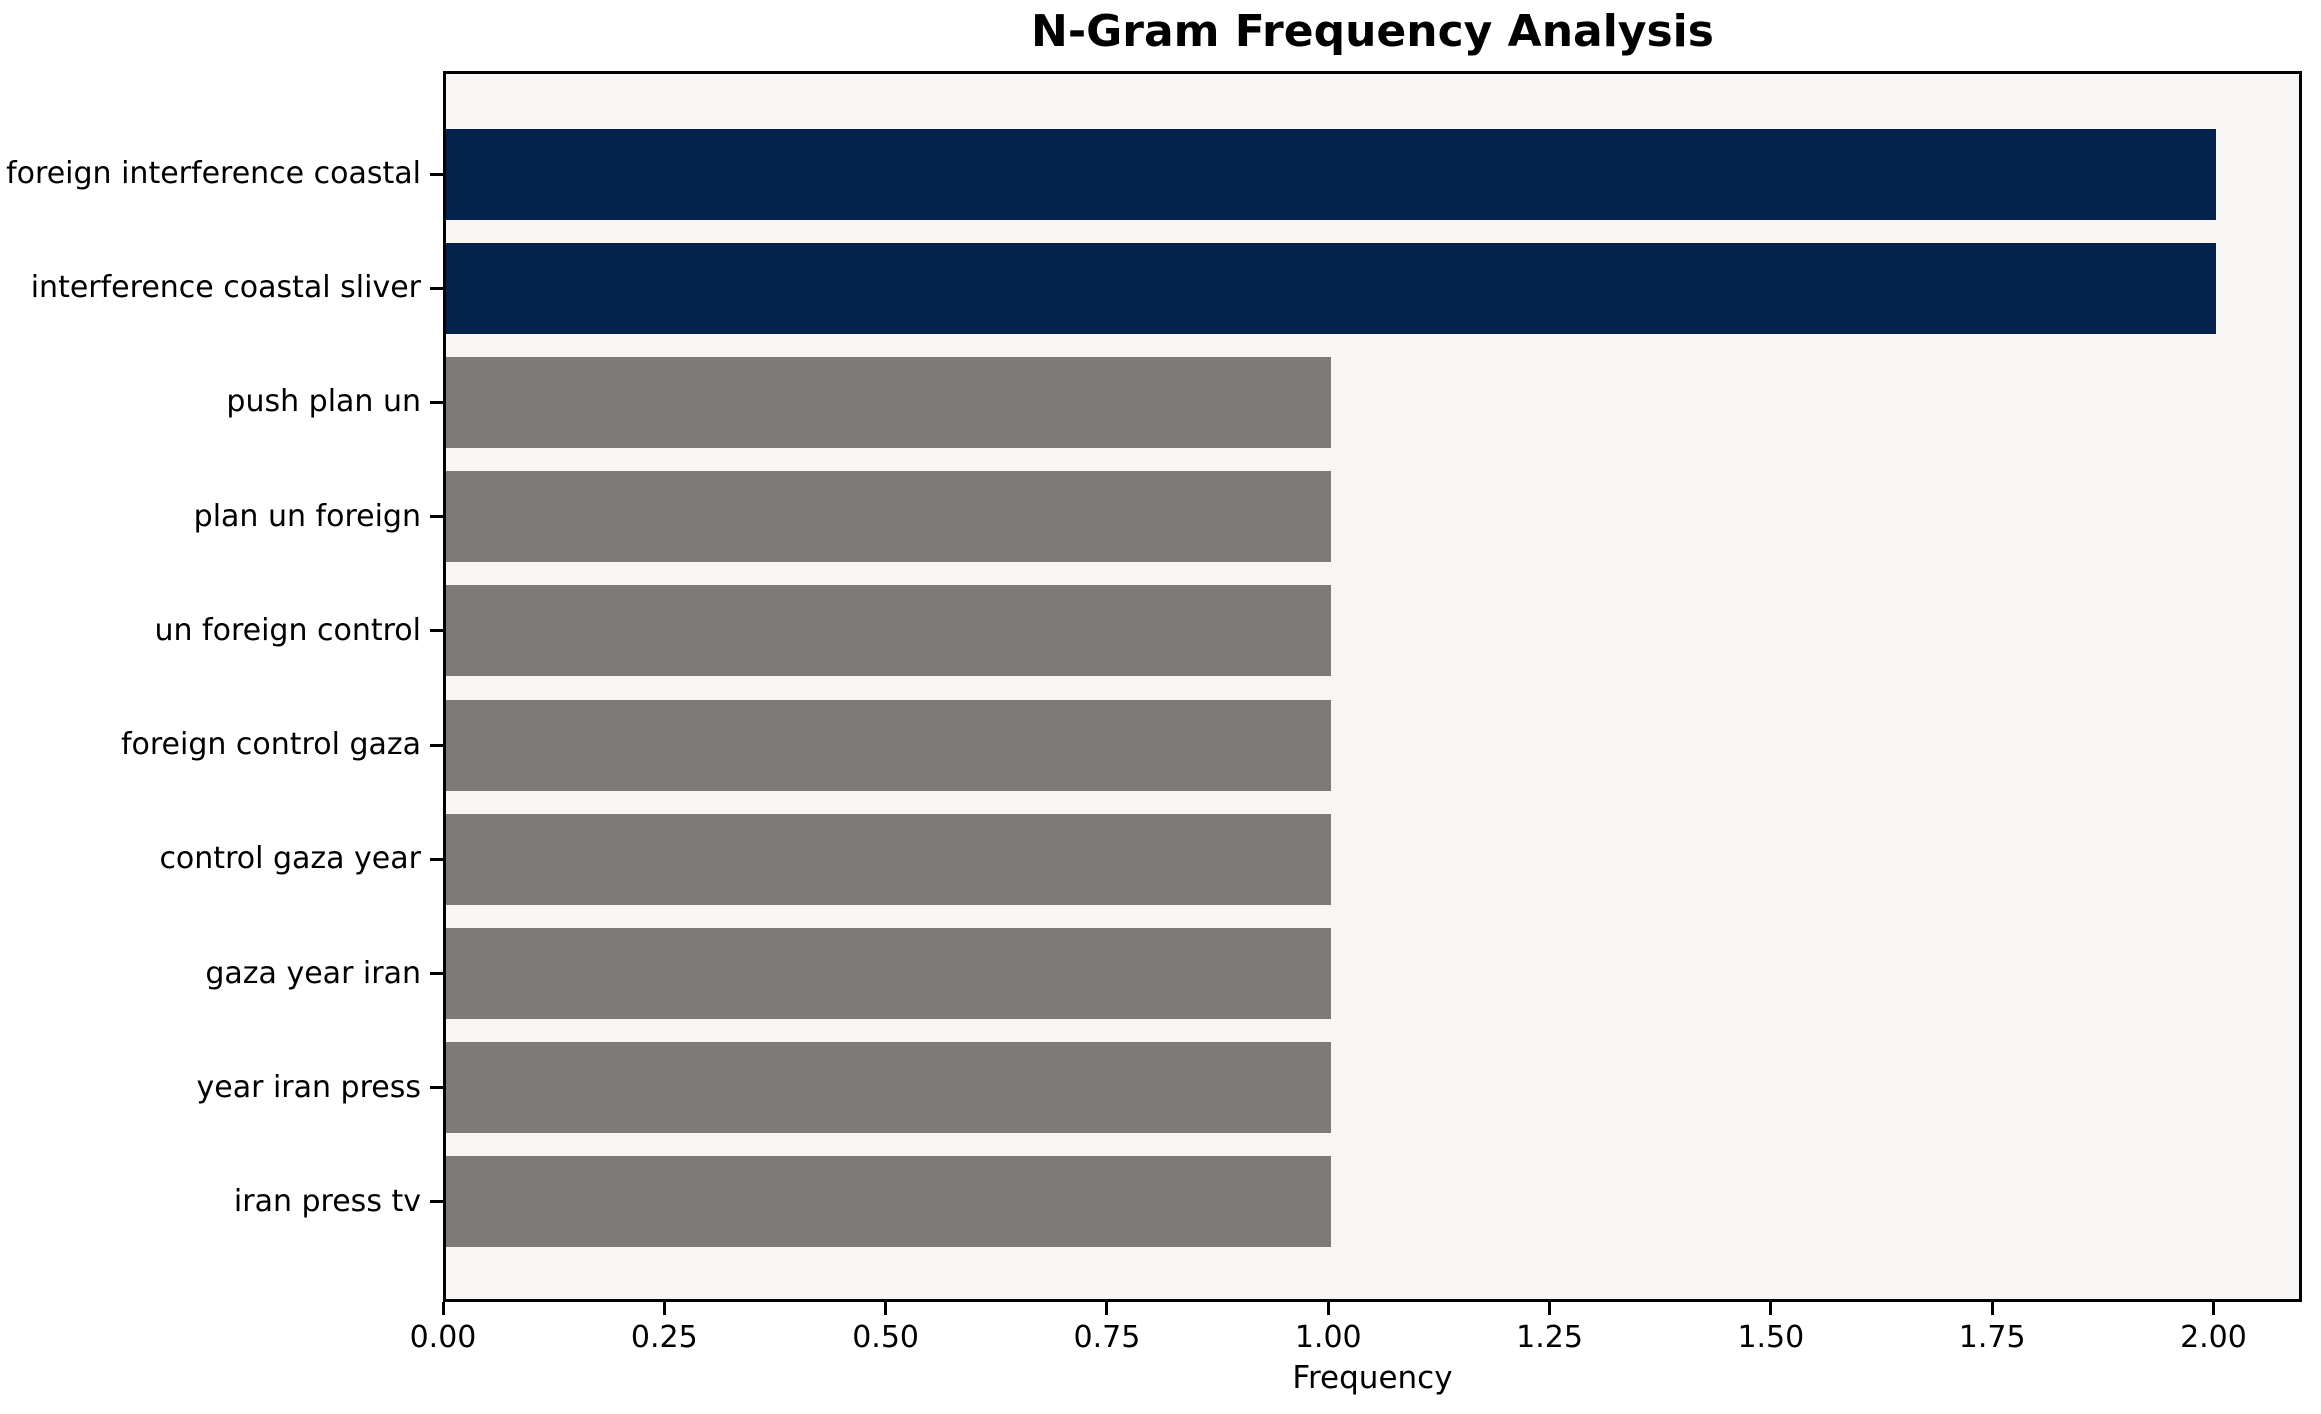  I want to click on bar-foreign-control-gaza, so click(889, 745).